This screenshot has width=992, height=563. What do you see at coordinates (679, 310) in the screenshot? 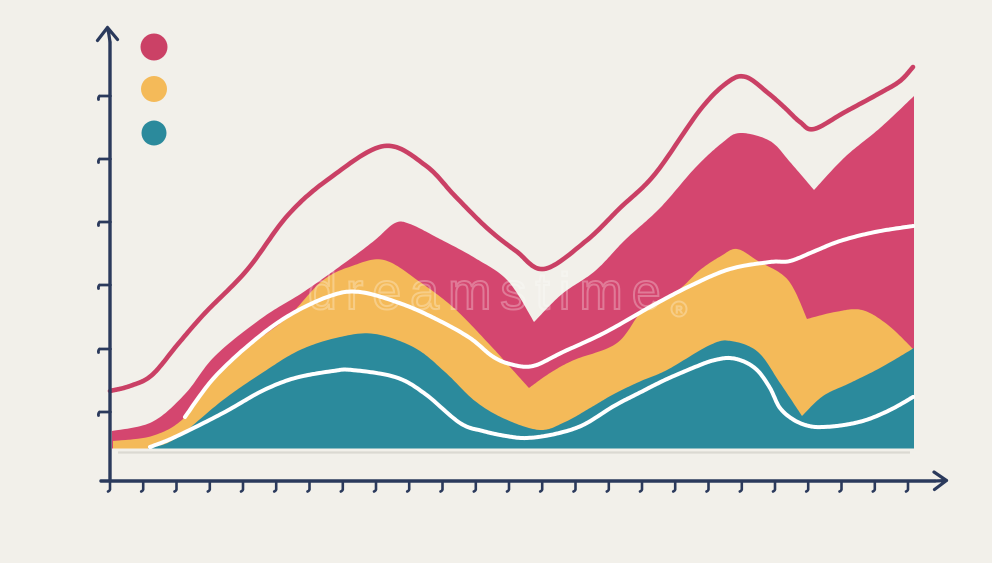
I see `svg-text: R` at bounding box center [679, 310].